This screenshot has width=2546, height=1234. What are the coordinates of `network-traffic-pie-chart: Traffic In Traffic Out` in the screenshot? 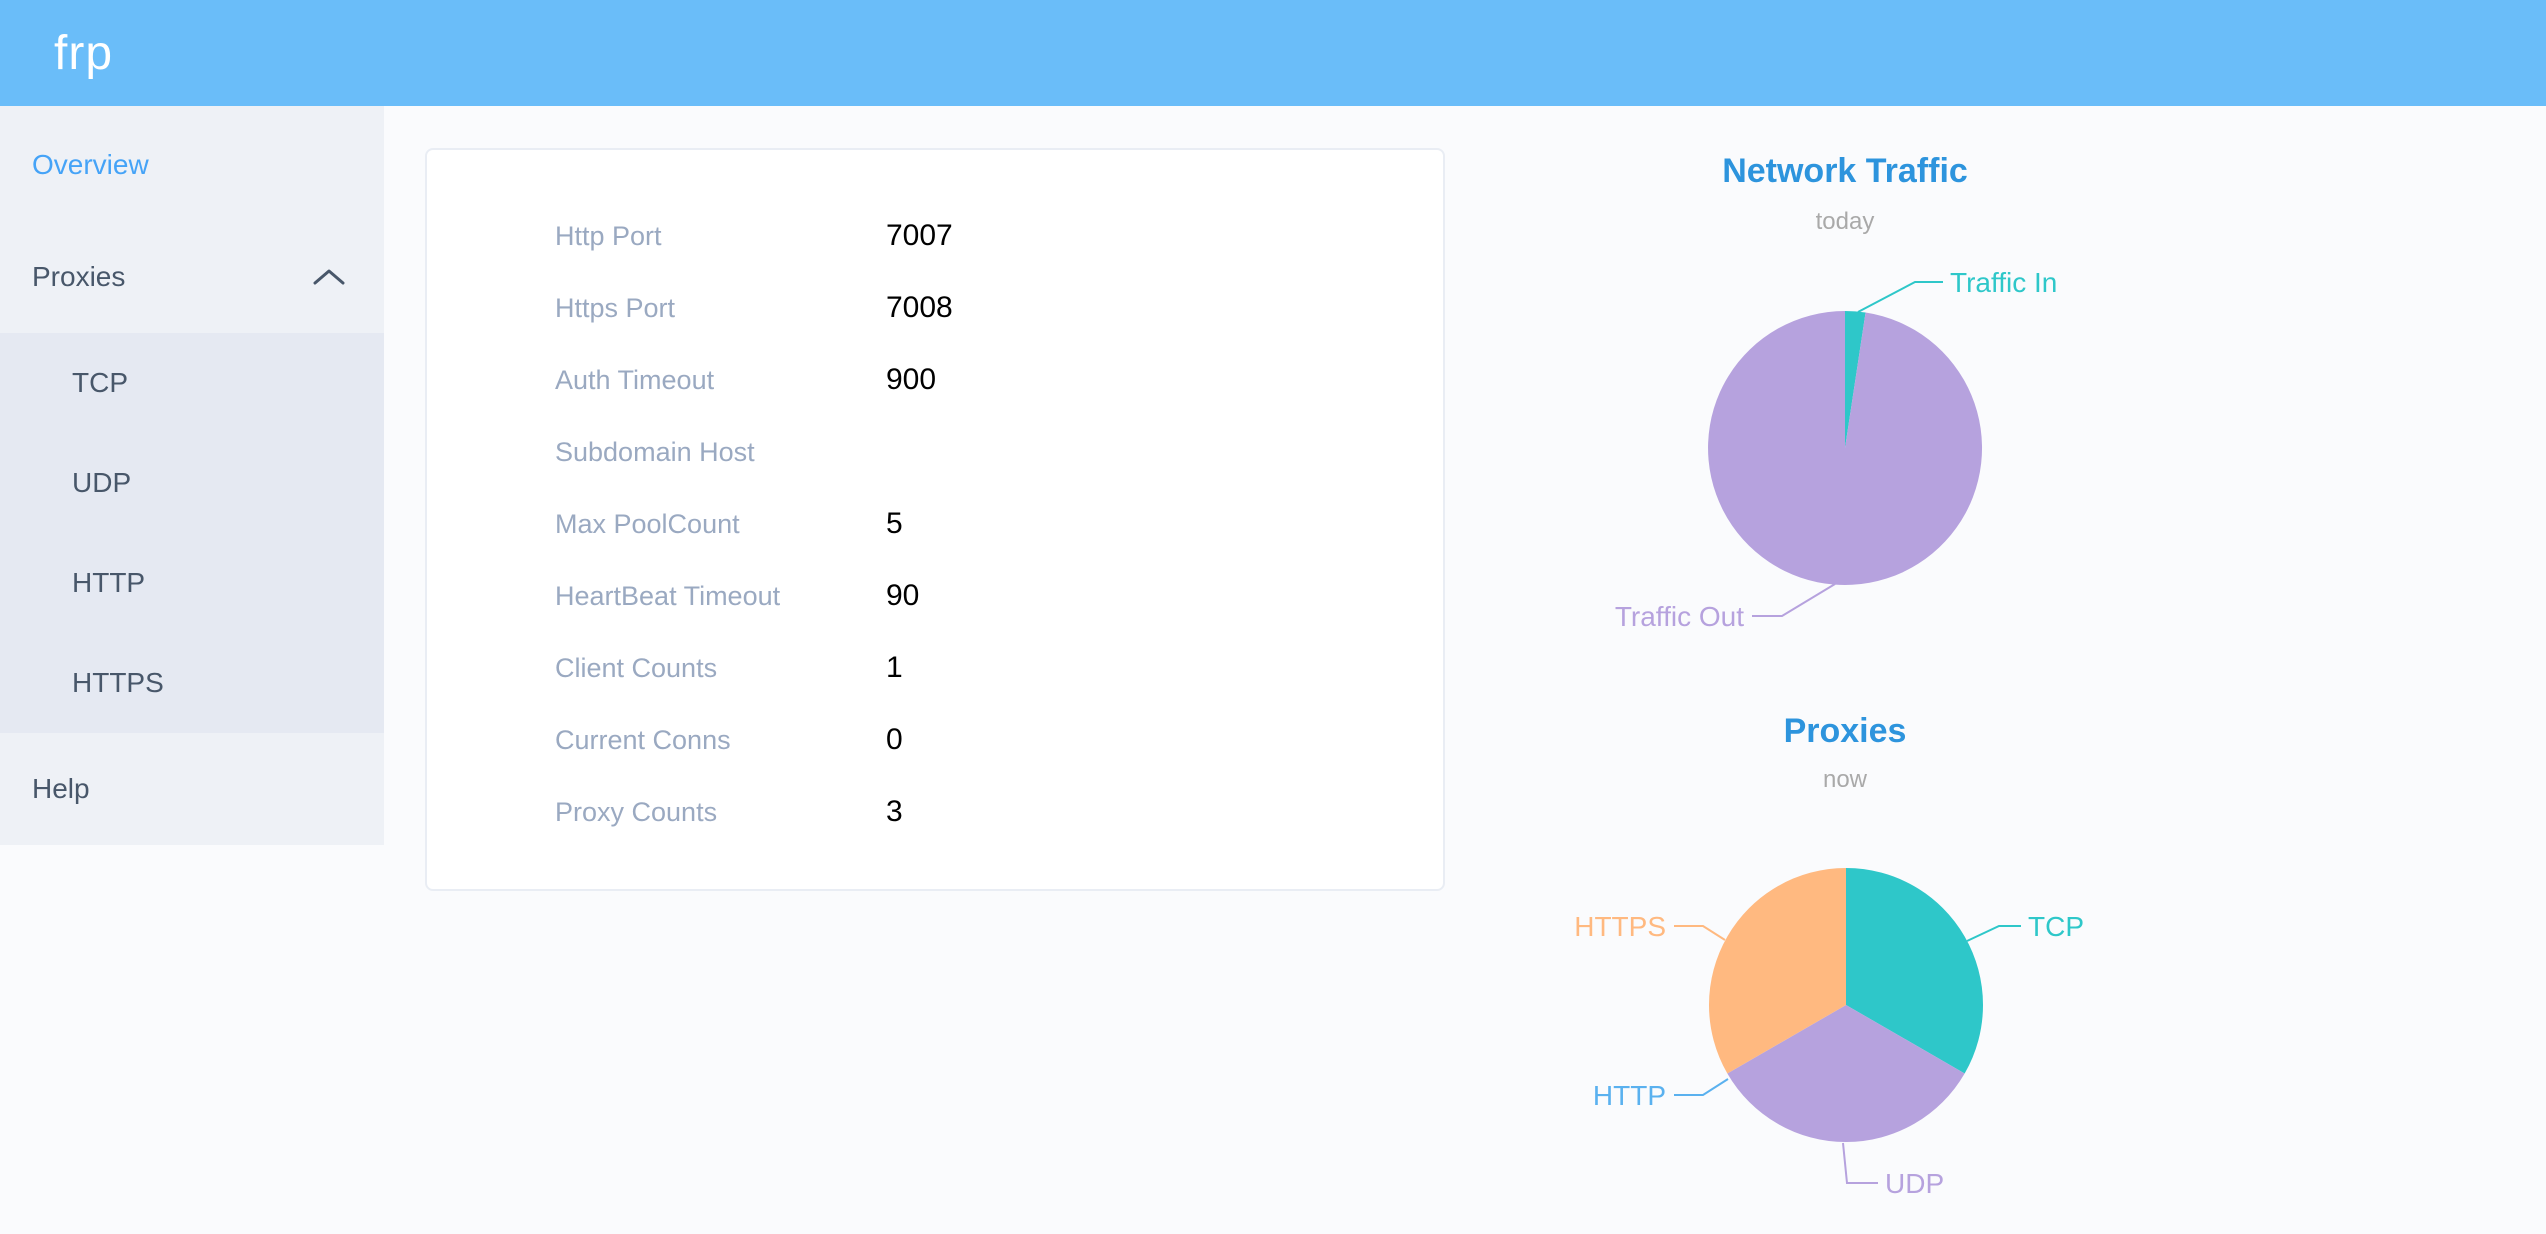 It's located at (1836, 449).